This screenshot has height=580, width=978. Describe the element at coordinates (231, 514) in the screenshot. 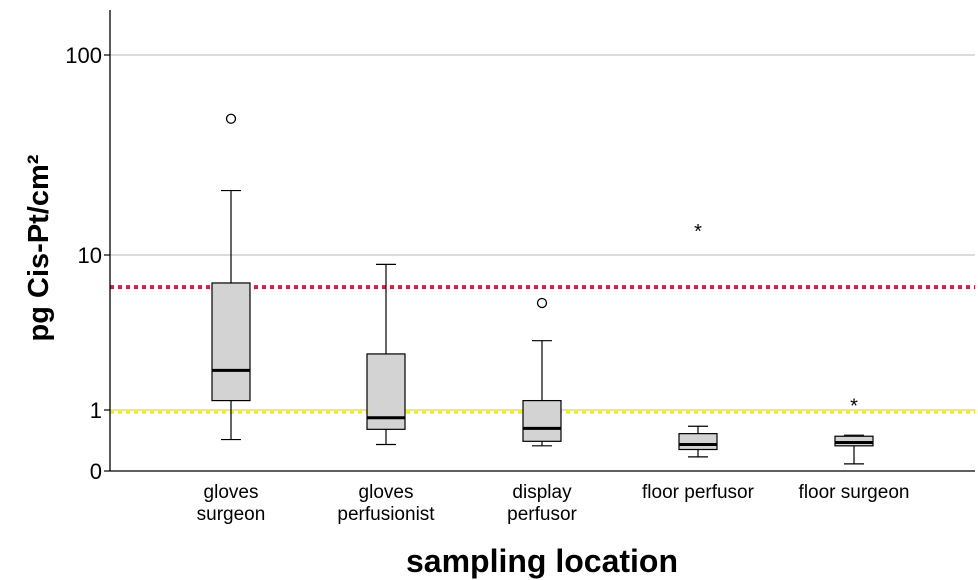

I see `x-category-label: surgeon` at that location.